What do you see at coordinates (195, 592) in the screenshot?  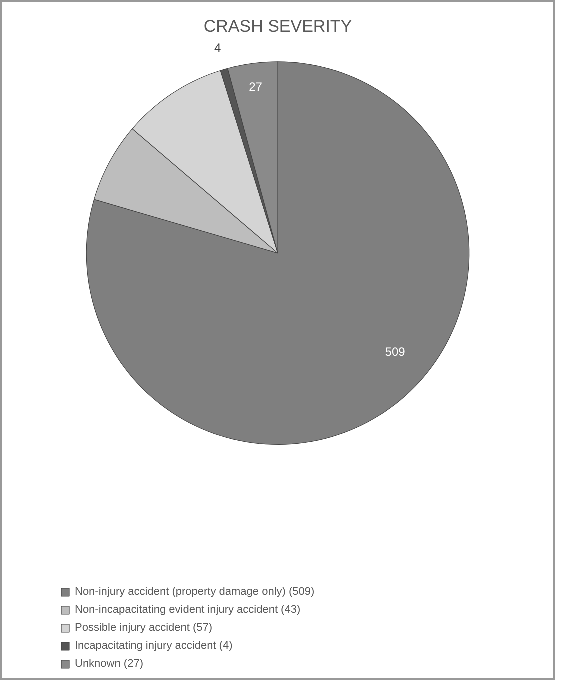 I see `legend-label: Non-injury accident (property damage only) (509)` at bounding box center [195, 592].